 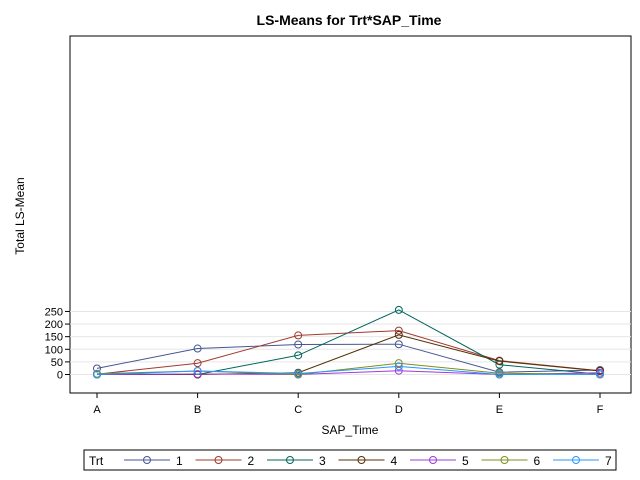 I want to click on legend-item-1: 1, so click(x=153, y=461).